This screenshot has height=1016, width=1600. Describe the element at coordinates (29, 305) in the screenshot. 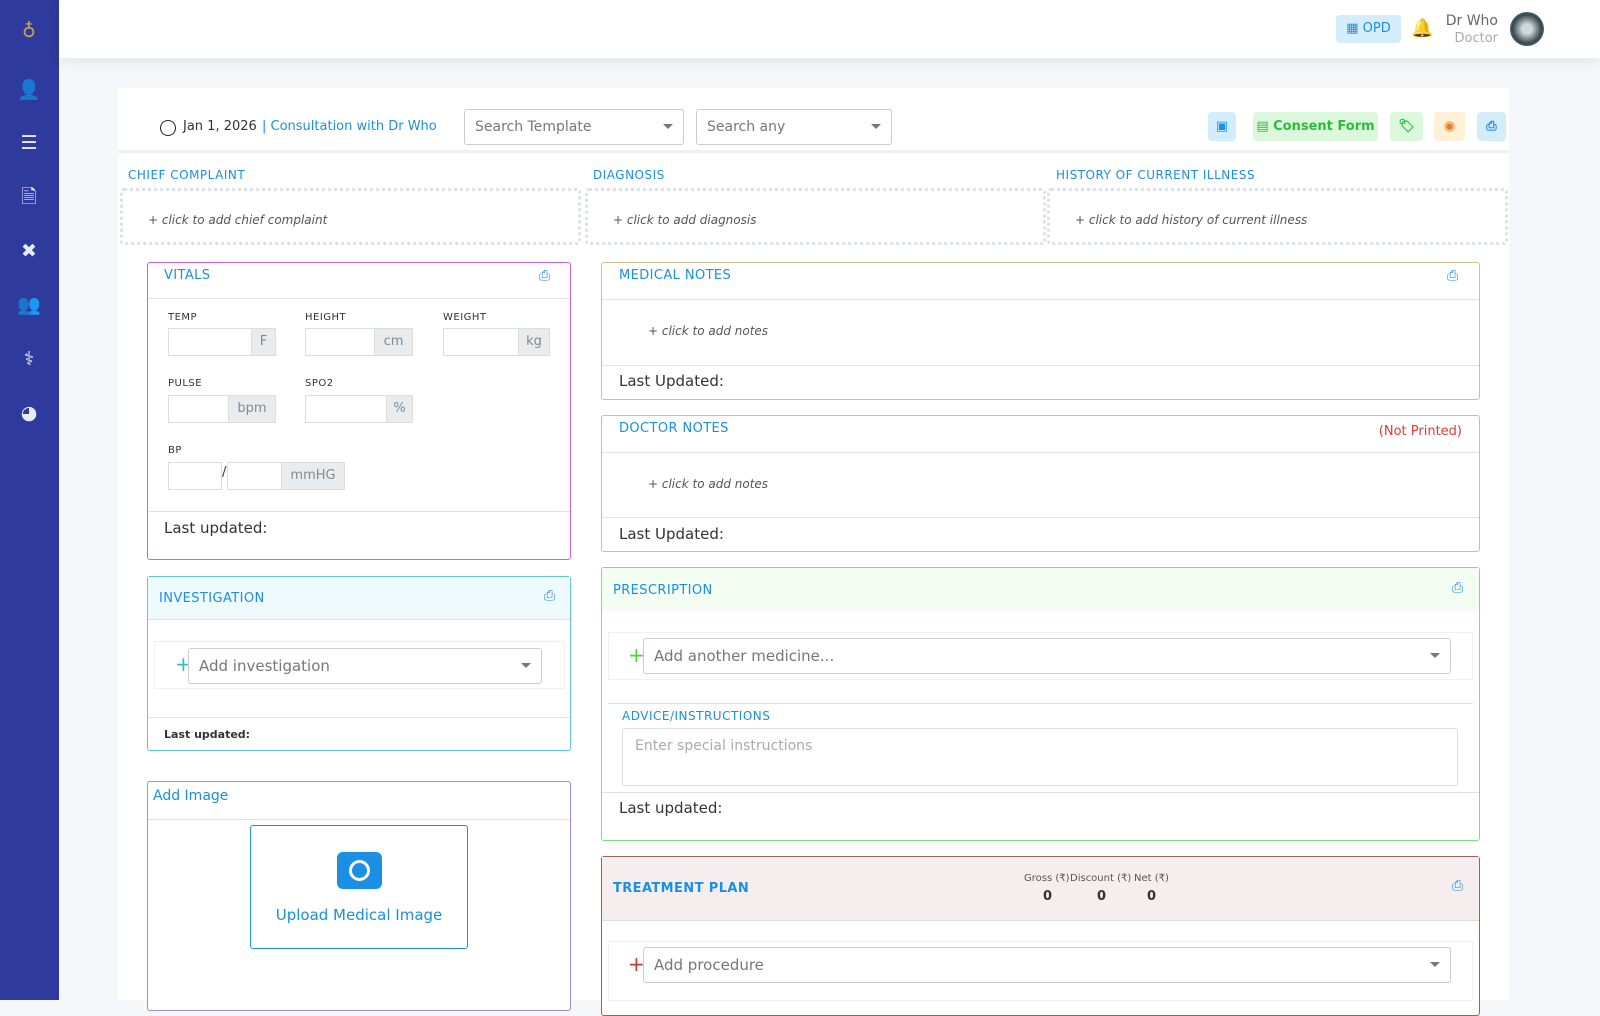

I see `users-icon: 👥` at that location.